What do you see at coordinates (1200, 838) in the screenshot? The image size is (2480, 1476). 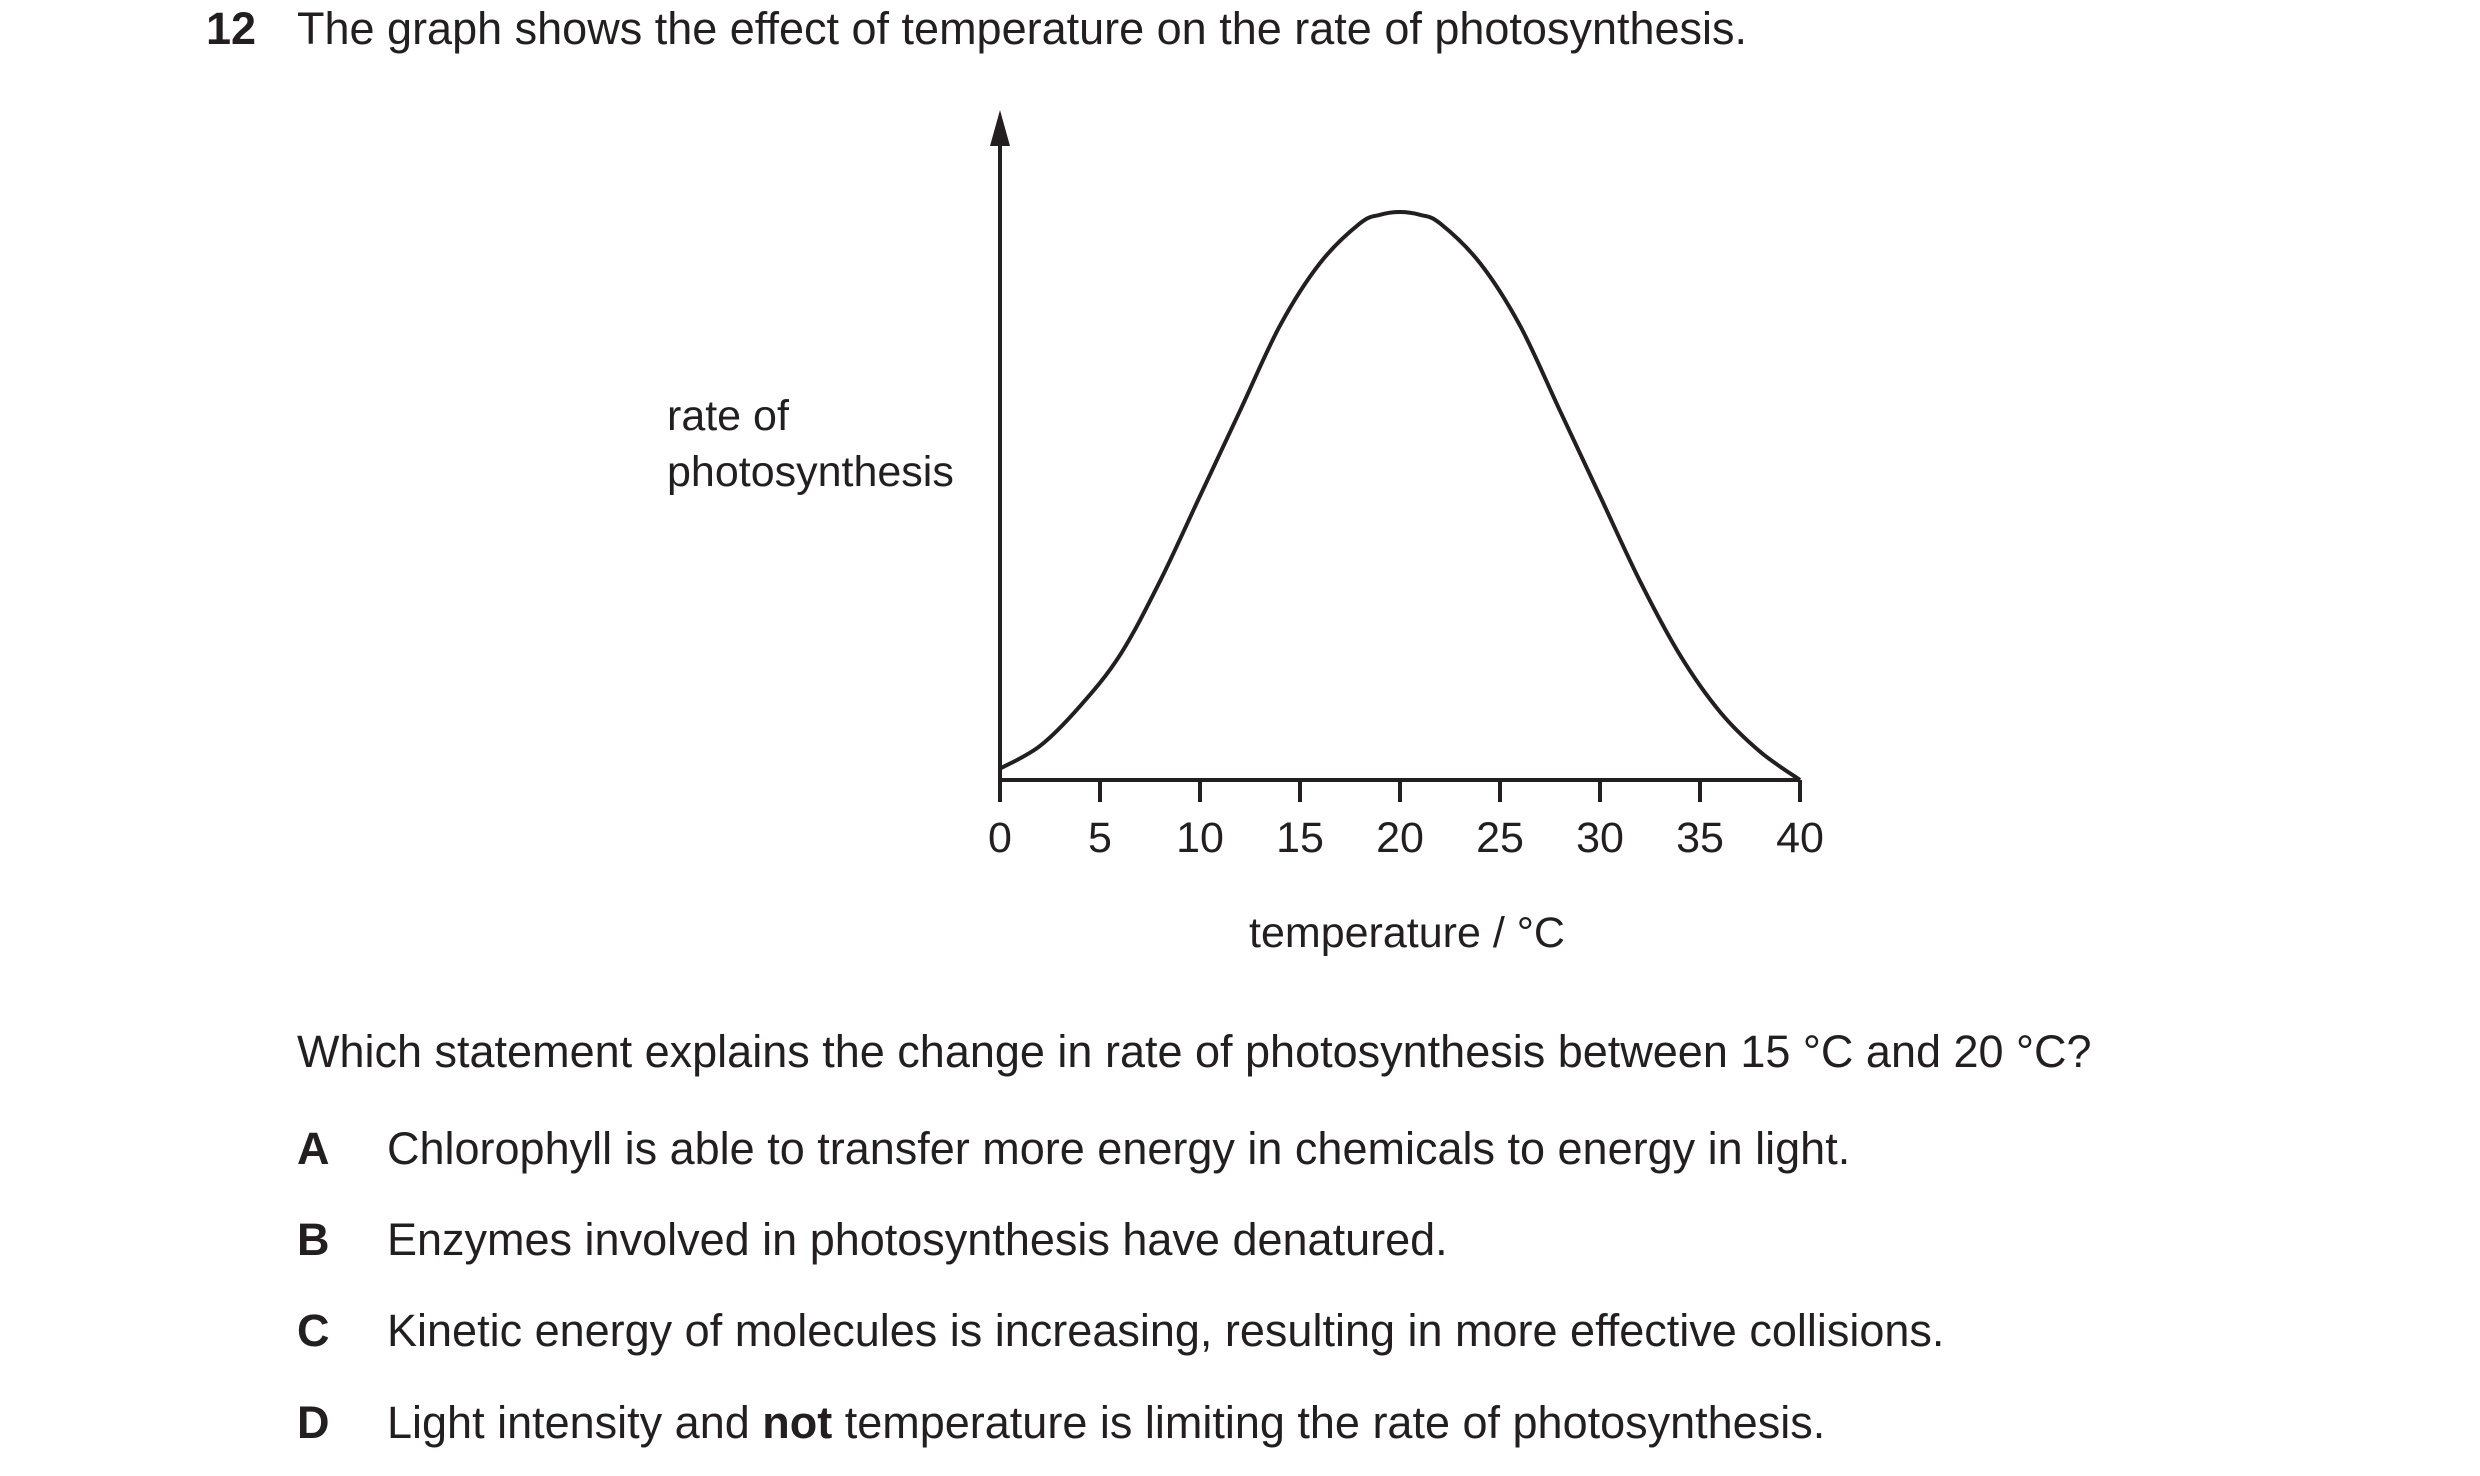 I see `x-tick-label-10: 10` at bounding box center [1200, 838].